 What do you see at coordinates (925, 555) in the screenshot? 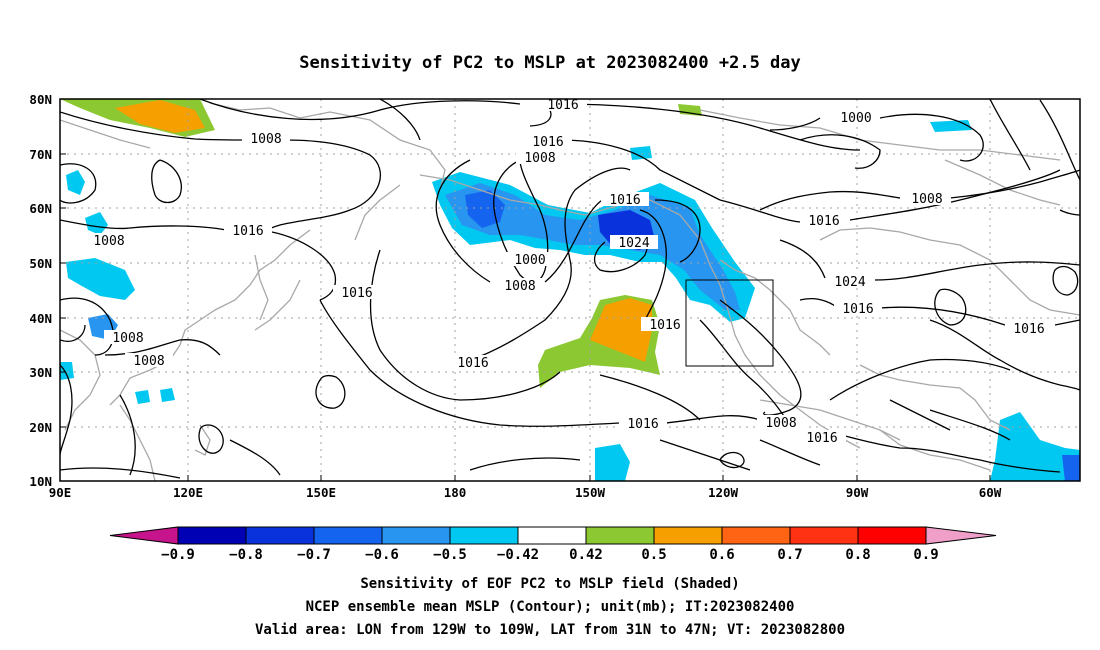
I see `colorbar-tick-label: 0.9` at bounding box center [925, 555].